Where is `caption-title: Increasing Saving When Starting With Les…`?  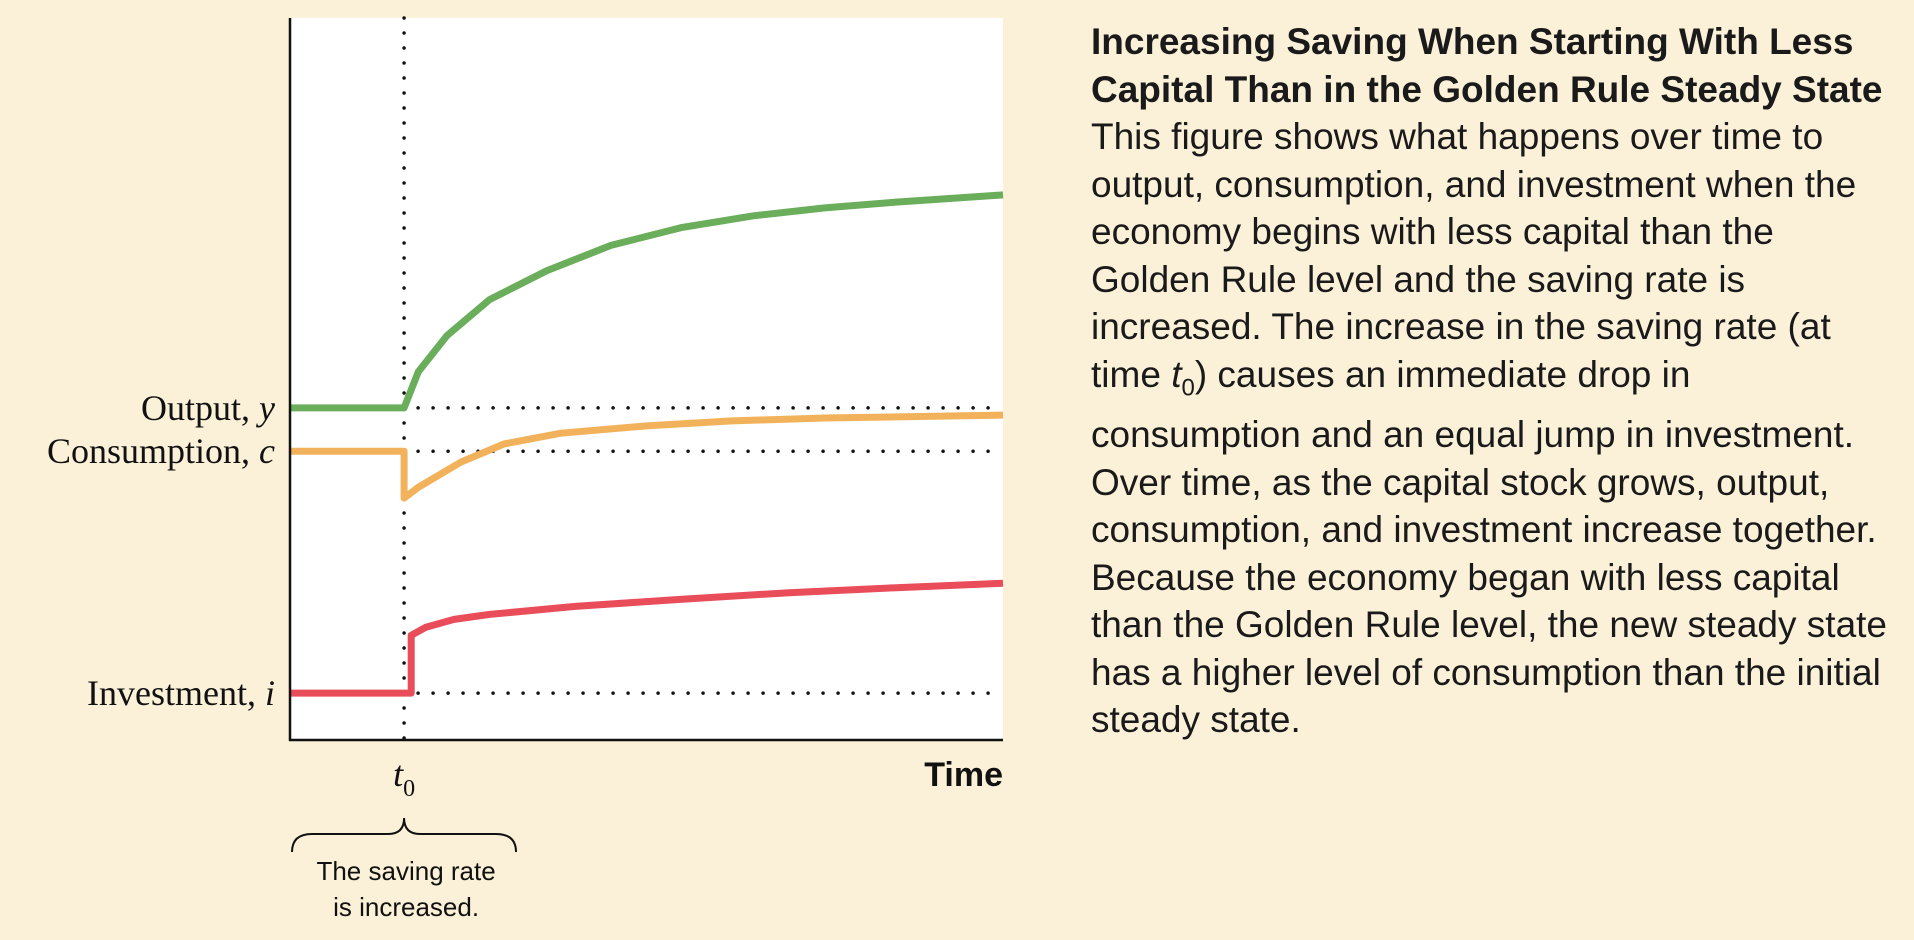 caption-title: Increasing Saving When Starting With Les… is located at coordinates (1487, 65).